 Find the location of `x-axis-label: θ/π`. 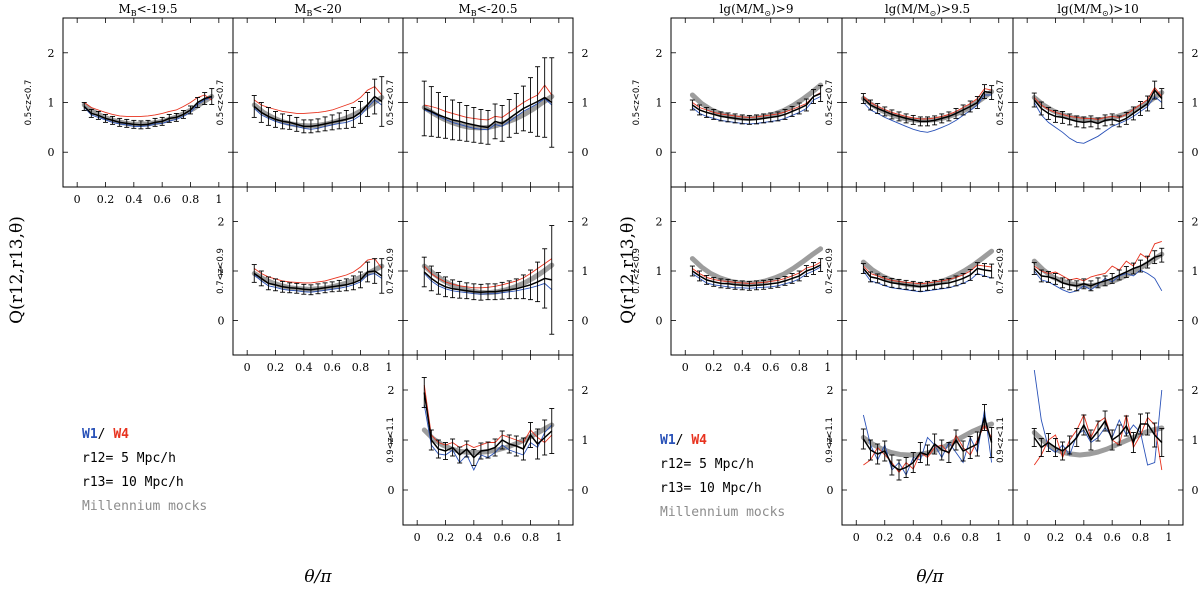

x-axis-label: θ/π is located at coordinates (318, 577).